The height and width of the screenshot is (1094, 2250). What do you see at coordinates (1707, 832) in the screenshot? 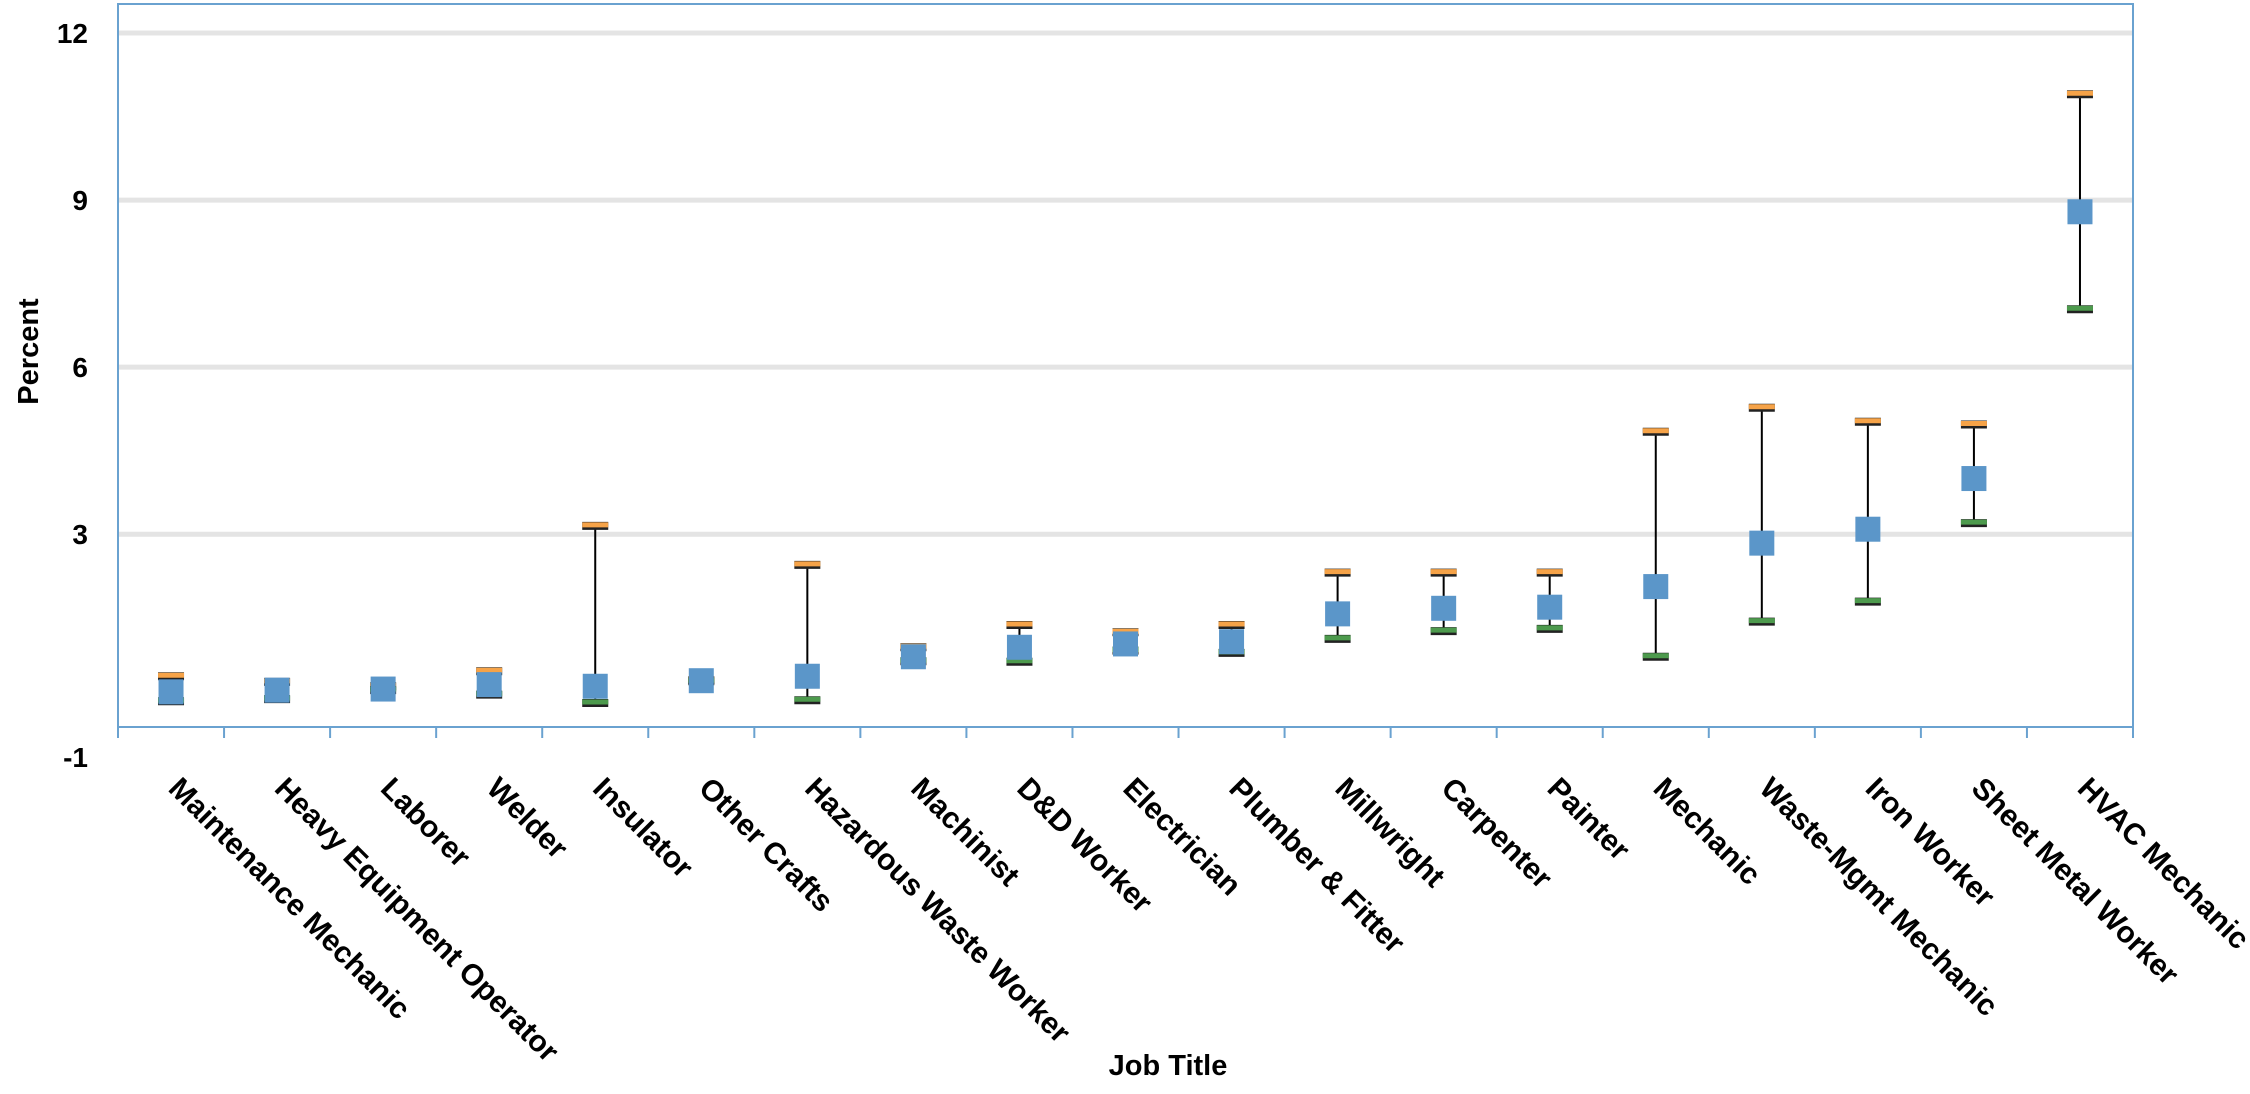
I see `x-tick-label: Mechanic` at bounding box center [1707, 832].